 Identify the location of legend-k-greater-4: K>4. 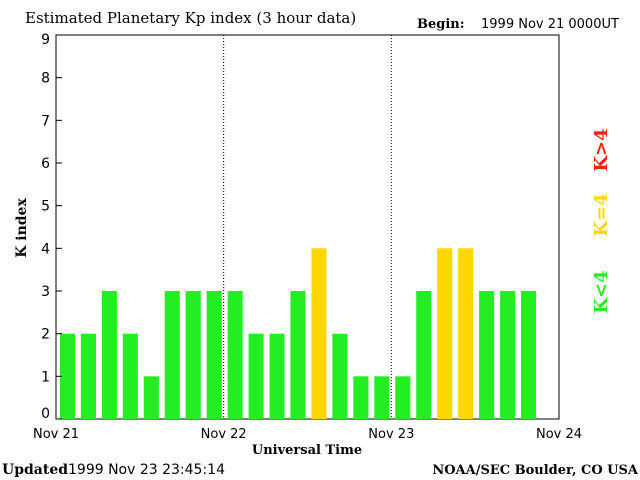
(601, 149).